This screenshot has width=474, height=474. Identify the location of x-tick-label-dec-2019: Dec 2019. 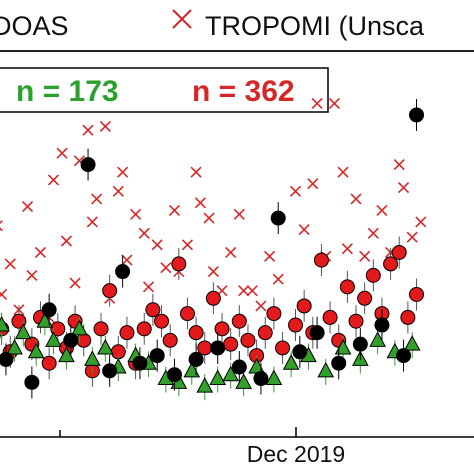
(296, 454).